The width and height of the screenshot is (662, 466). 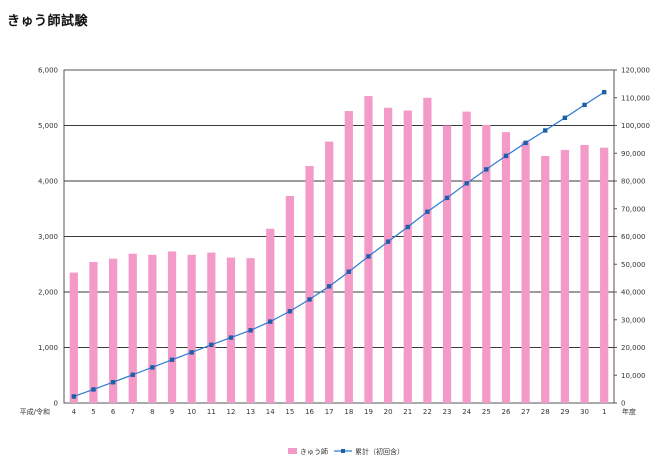 I want to click on y-right-tick-label: 40,000, so click(x=633, y=293).